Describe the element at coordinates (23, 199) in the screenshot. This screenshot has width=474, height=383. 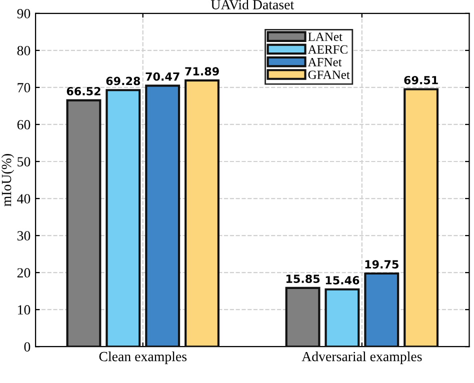
I see `y-tick-label: 40` at that location.